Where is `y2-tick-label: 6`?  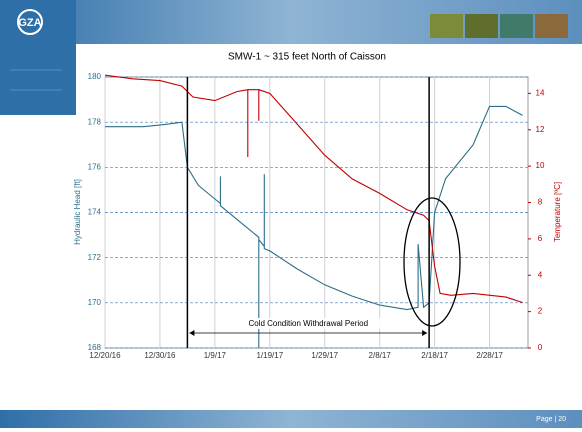
y2-tick-label: 6 is located at coordinates (540, 238).